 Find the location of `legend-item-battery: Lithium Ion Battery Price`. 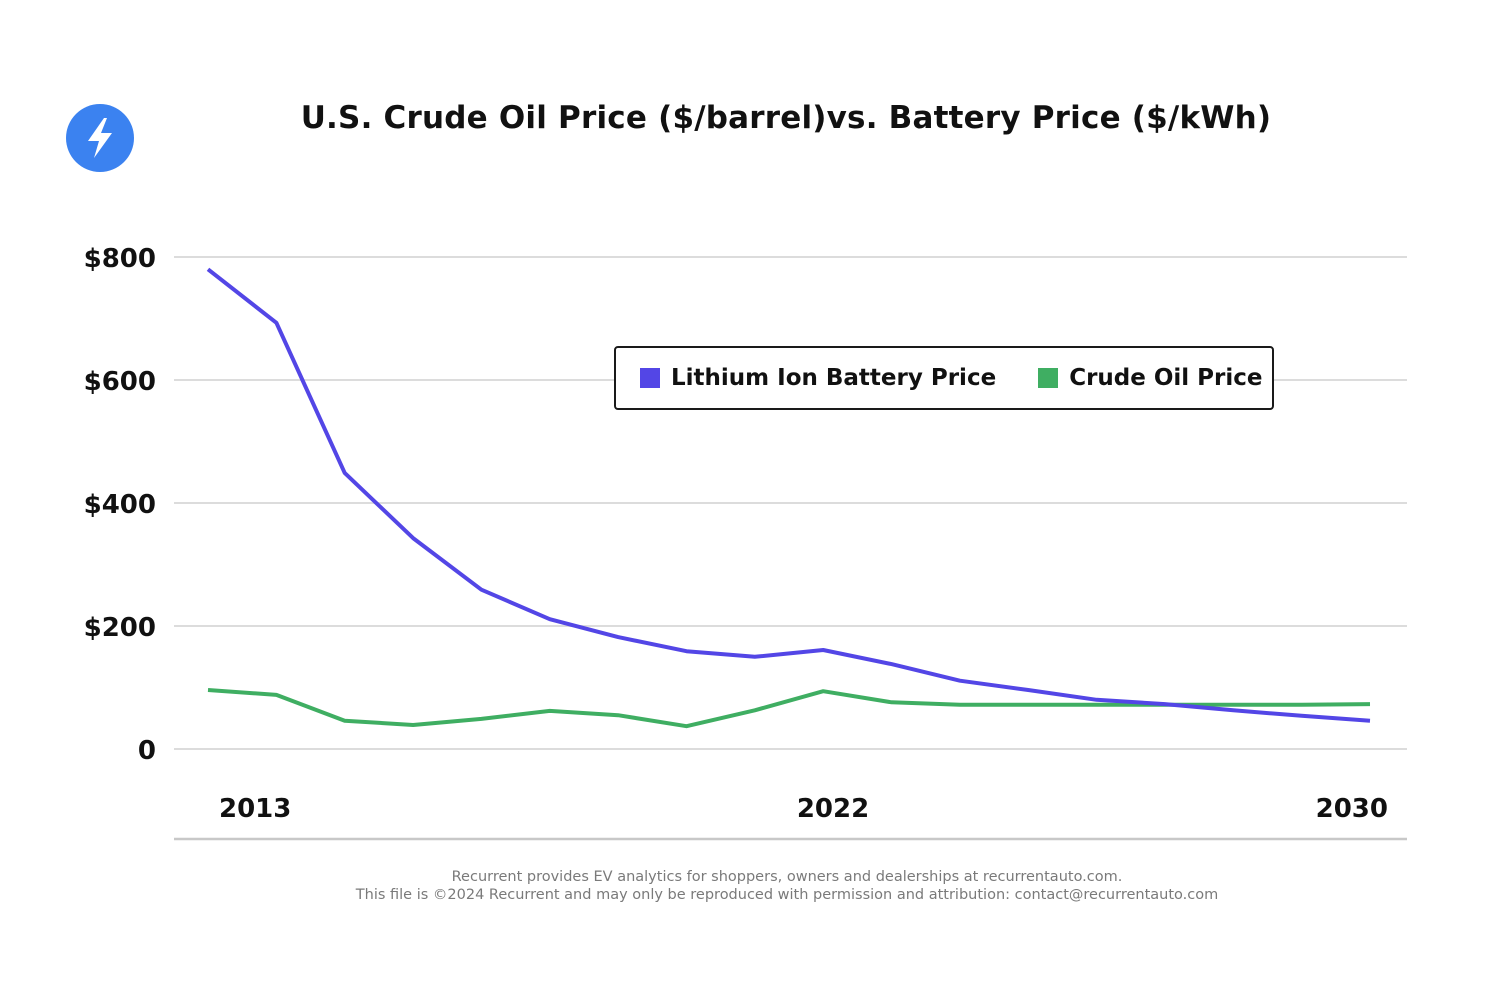

legend-item-battery: Lithium Ion Battery Price is located at coordinates (818, 378).